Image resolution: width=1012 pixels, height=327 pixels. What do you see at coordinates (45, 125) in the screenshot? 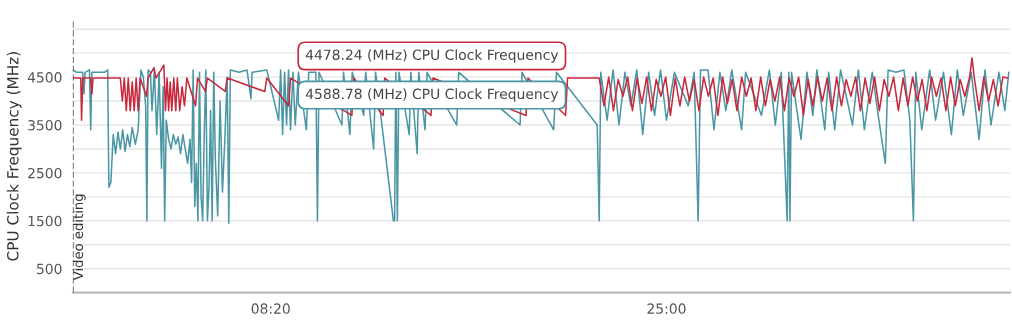
I see `y-tick-label: 3500` at bounding box center [45, 125].